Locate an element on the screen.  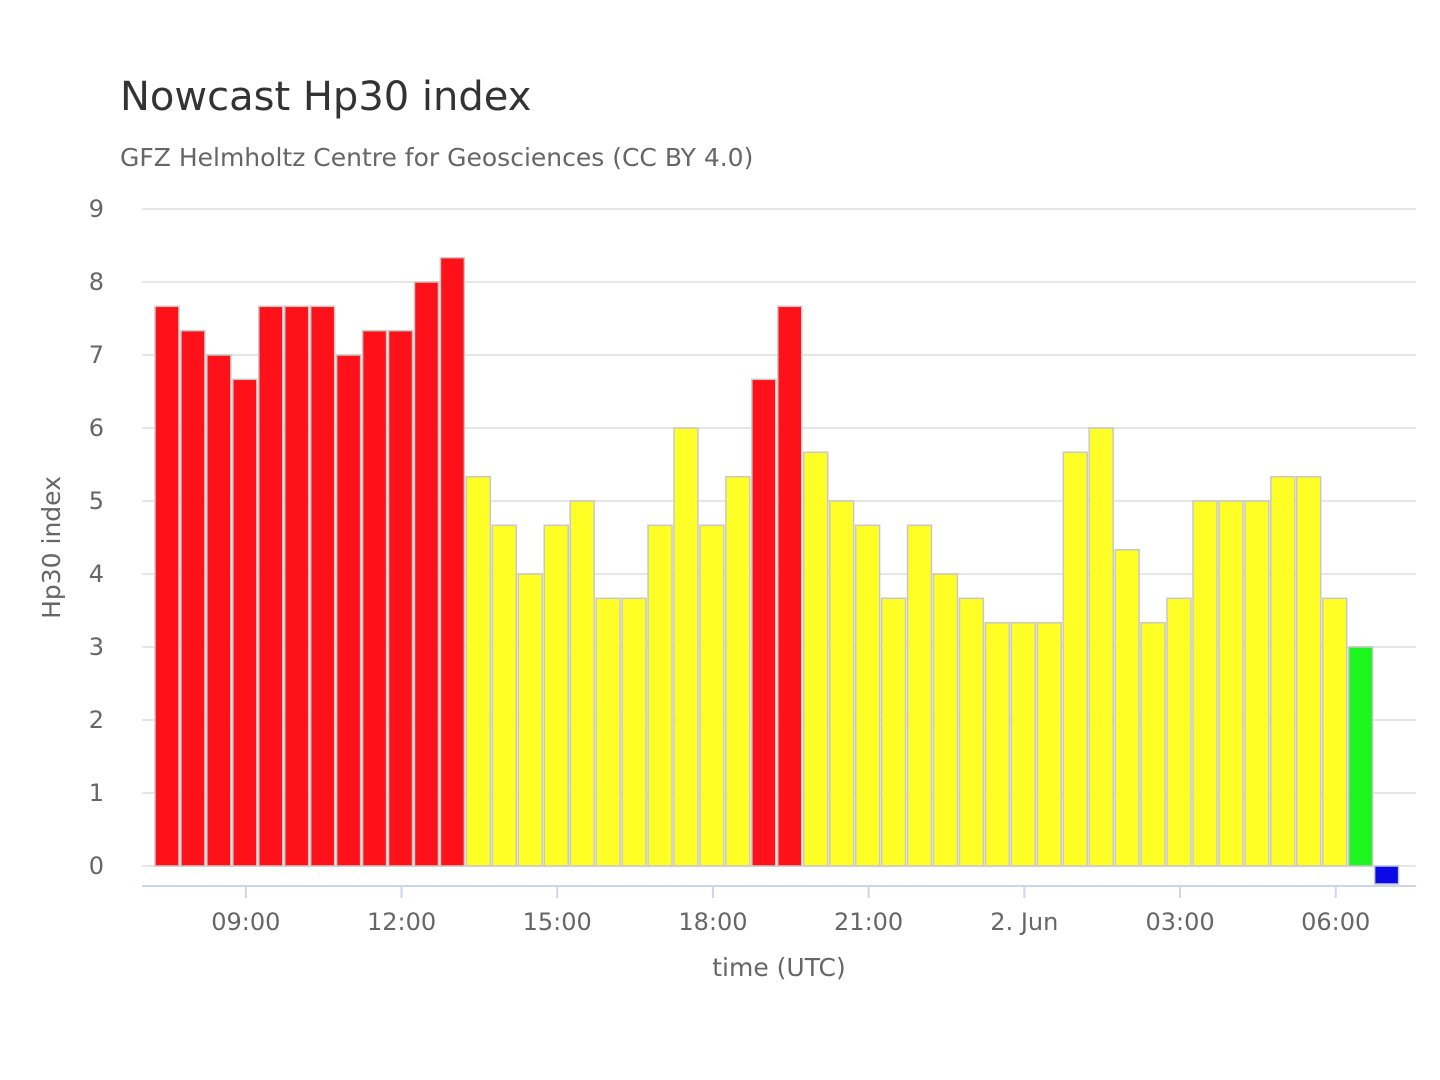
y-tick-label: 0 is located at coordinates (96, 866).